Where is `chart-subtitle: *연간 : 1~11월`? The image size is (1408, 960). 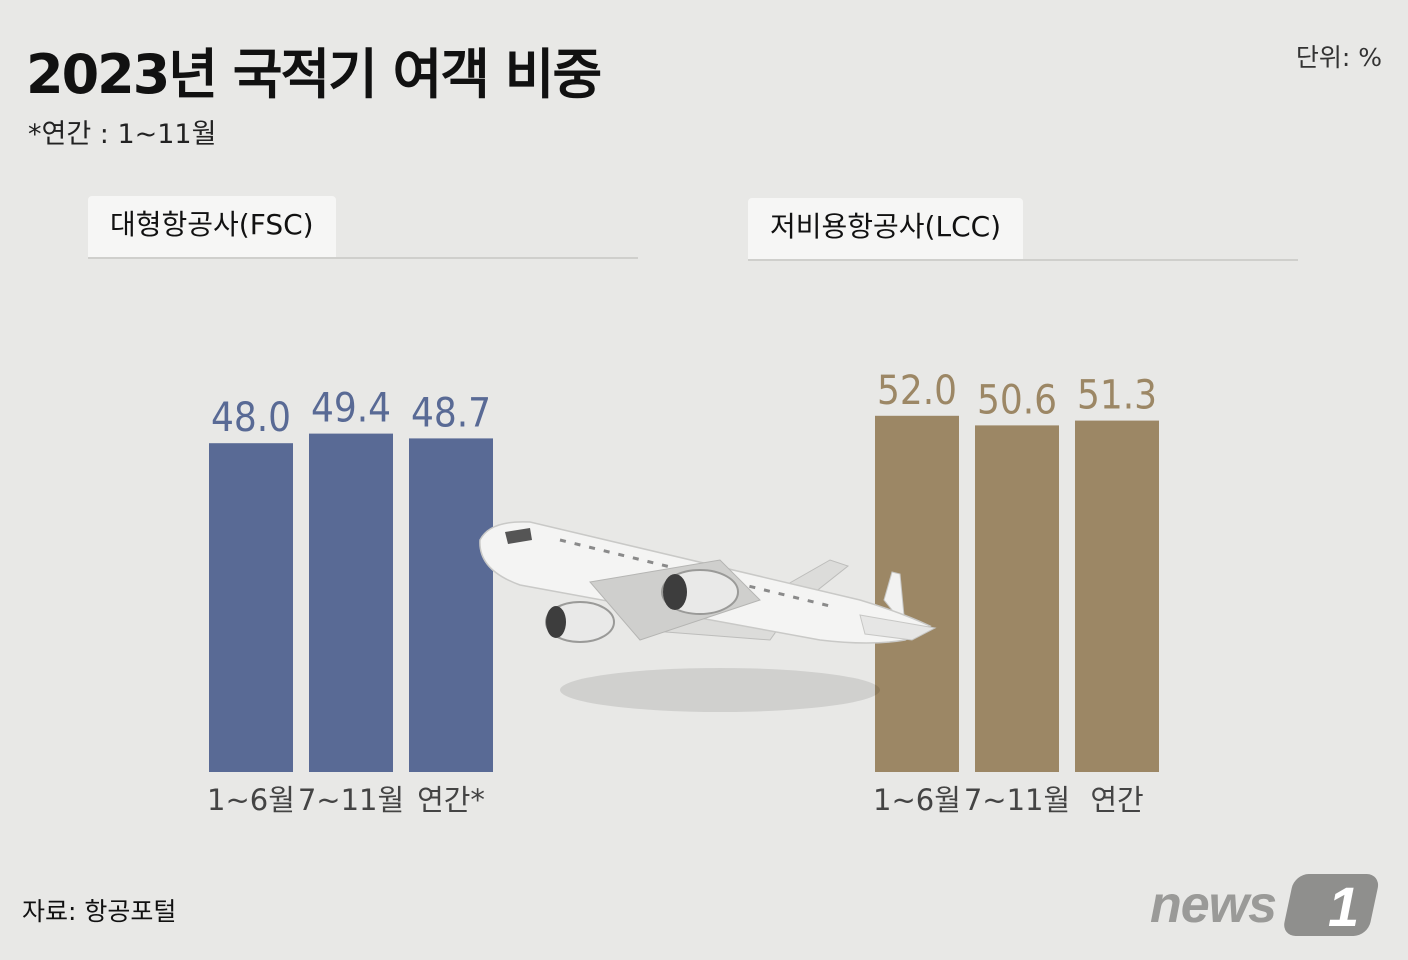 chart-subtitle: *연간 : 1~11월 is located at coordinates (122, 134).